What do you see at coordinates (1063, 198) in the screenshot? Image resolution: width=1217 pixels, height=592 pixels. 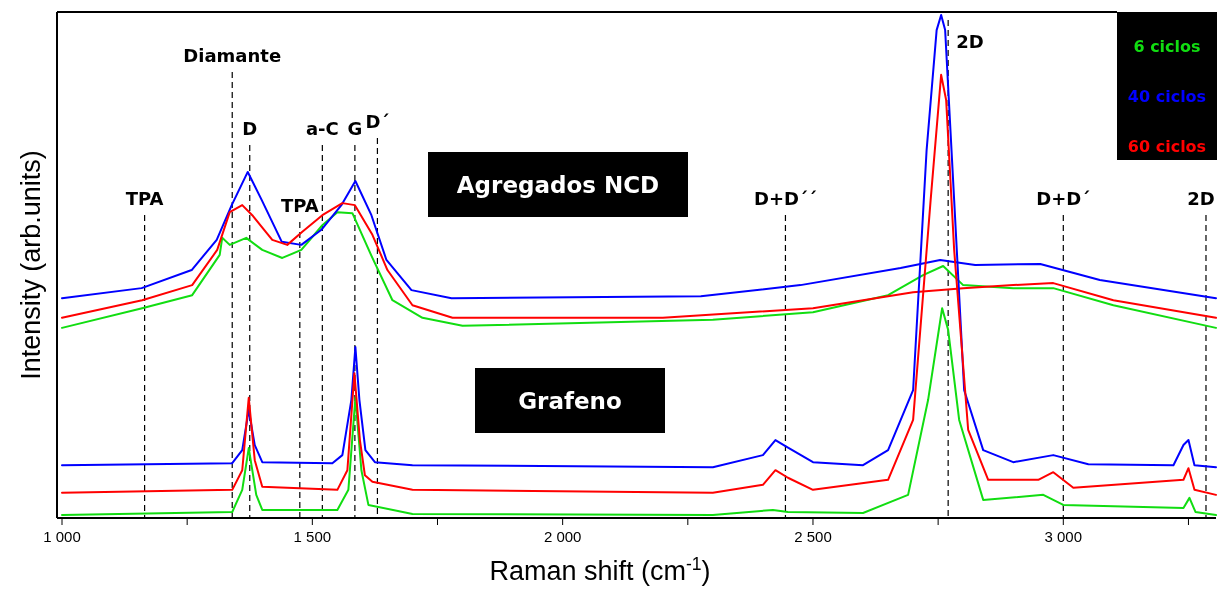 I see `ref-line-label: D+D´` at bounding box center [1063, 198].